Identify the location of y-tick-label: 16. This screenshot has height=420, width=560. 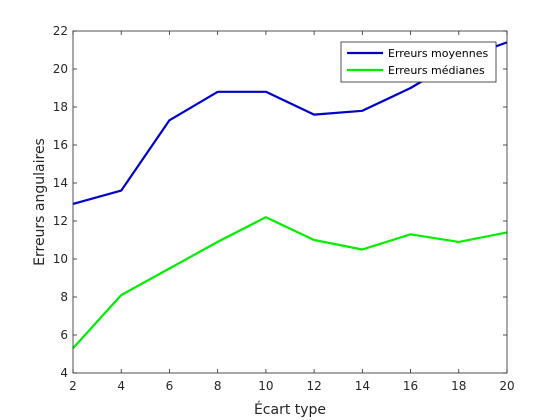
(60, 145).